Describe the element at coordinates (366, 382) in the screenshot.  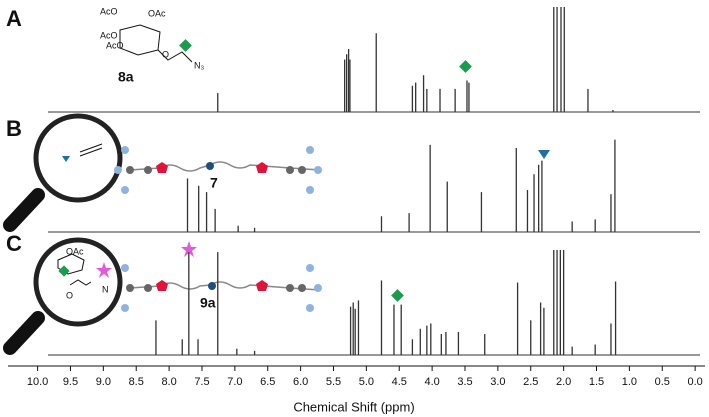
I see `x-tick-label: 5.0` at that location.